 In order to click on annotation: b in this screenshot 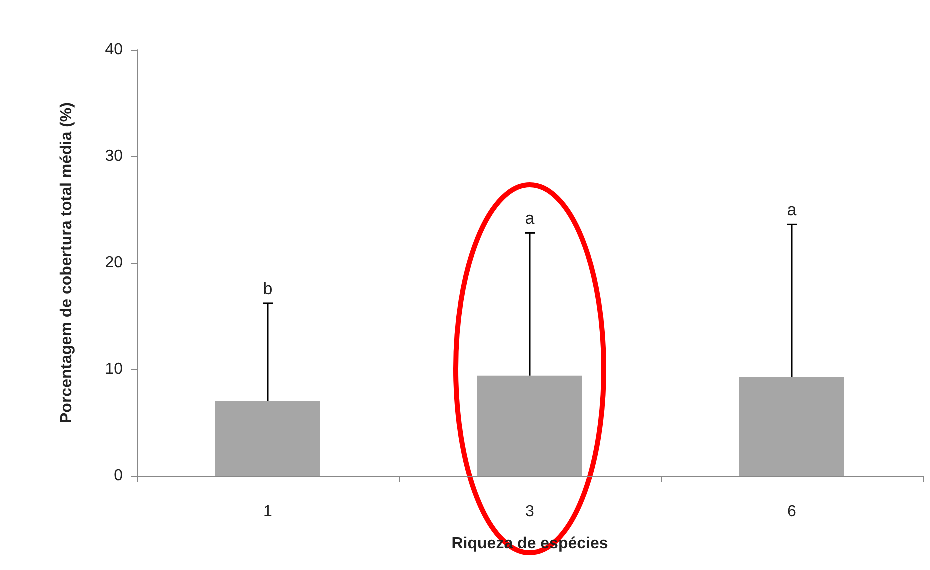, I will do `click(268, 288)`.